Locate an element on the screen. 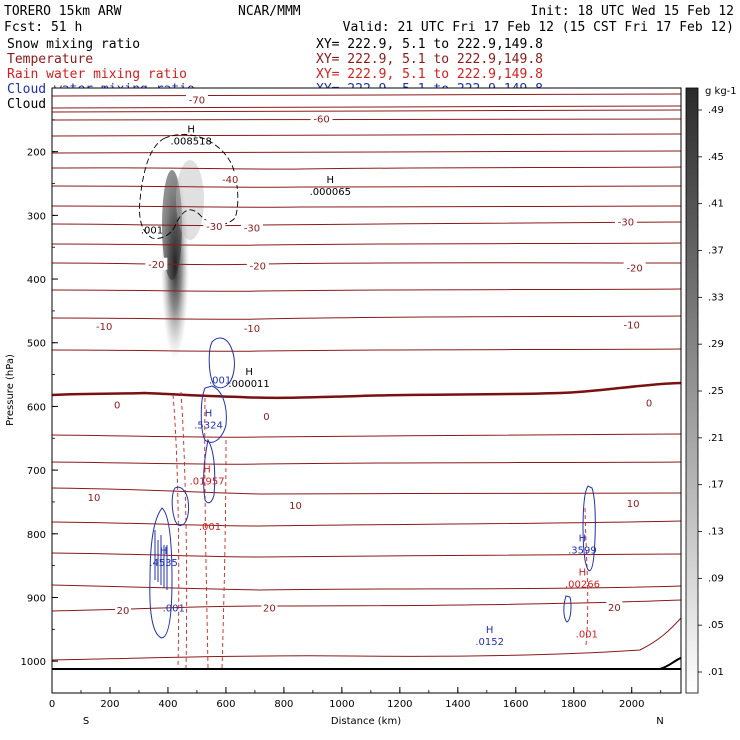 Image resolution: width=740 pixels, height=740 pixels. extremum-value: .3599 is located at coordinates (582, 550).